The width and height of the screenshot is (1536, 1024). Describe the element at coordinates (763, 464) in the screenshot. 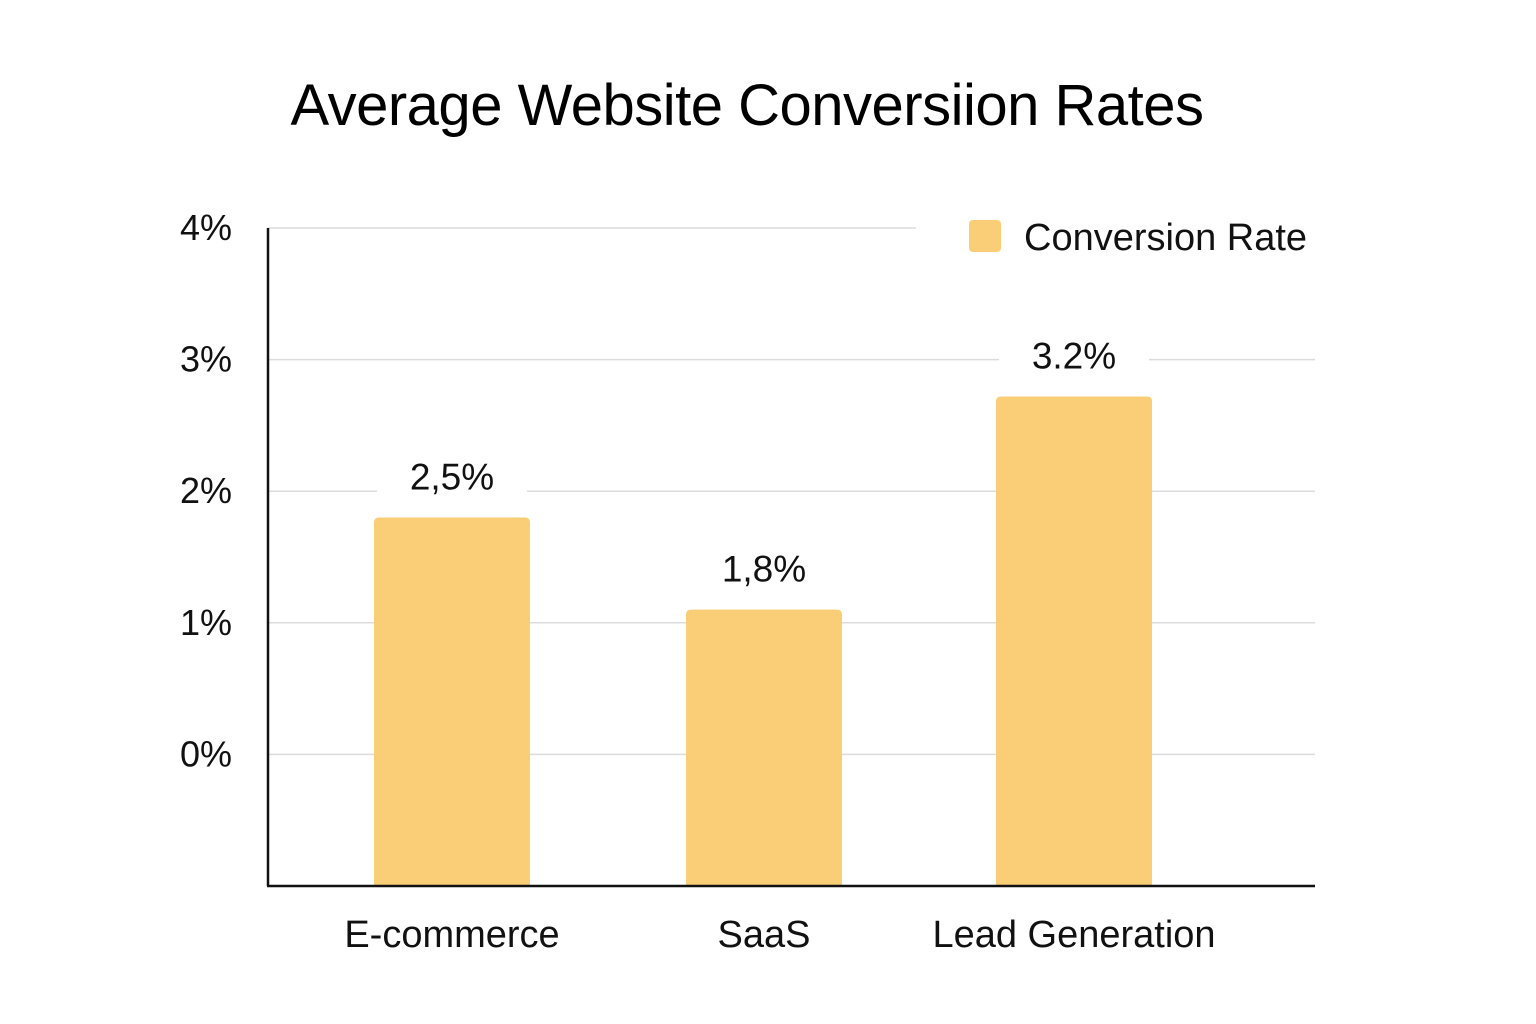

I see `data-labels: 2,5% 1,8% 3.2%` at that location.